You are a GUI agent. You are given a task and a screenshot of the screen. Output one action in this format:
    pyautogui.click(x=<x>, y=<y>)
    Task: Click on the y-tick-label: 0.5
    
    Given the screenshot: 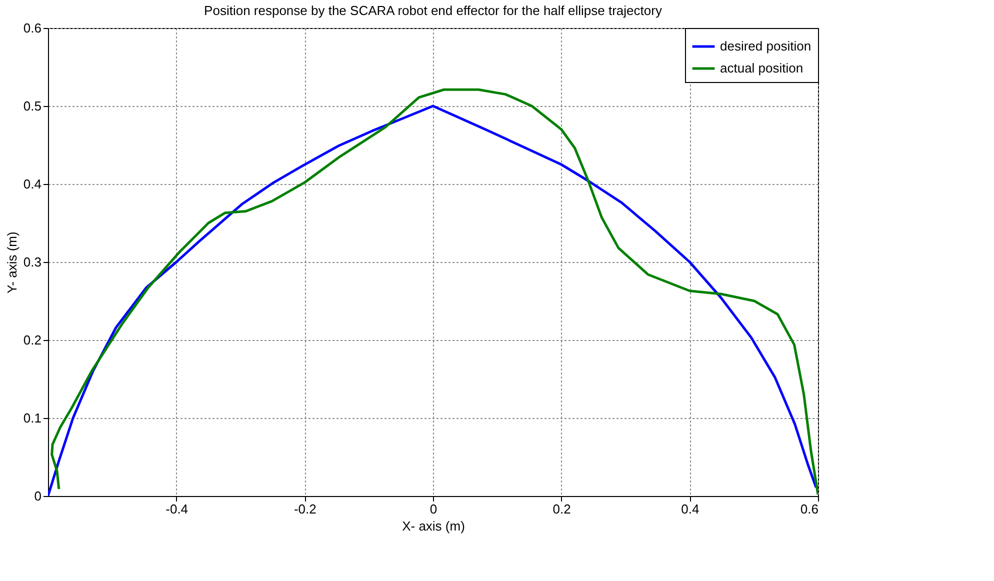 What is the action you would take?
    pyautogui.click(x=32, y=106)
    